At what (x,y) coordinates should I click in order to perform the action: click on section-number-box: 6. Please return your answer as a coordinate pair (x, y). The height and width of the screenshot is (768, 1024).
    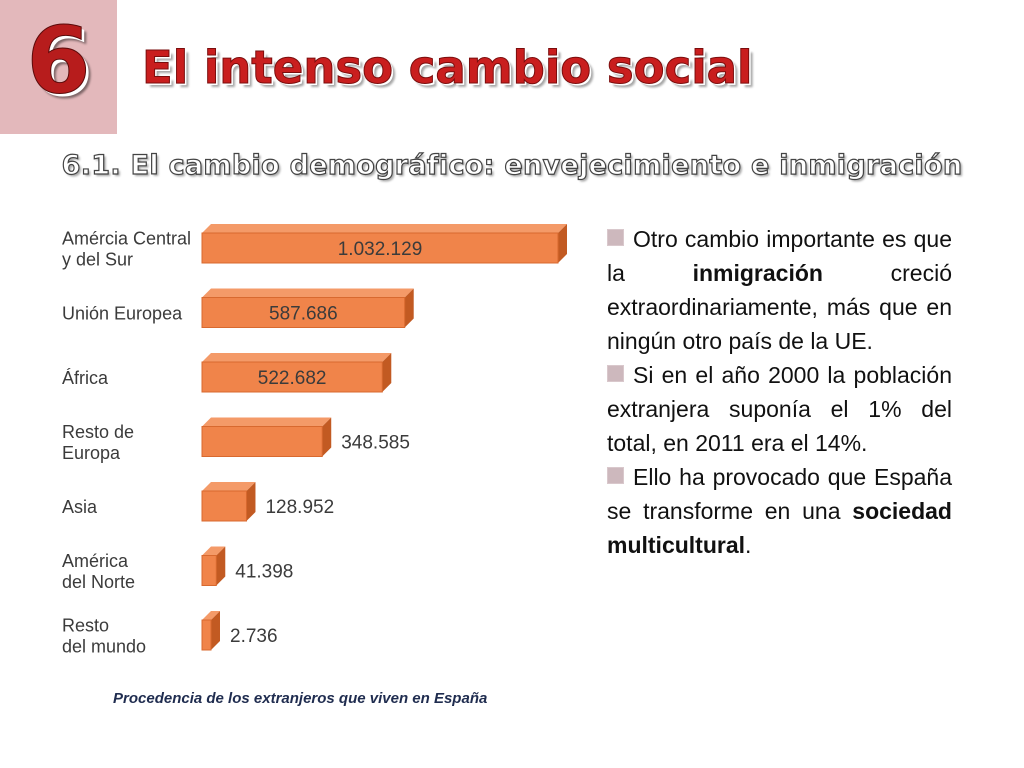
    Looking at the image, I should click on (58, 67).